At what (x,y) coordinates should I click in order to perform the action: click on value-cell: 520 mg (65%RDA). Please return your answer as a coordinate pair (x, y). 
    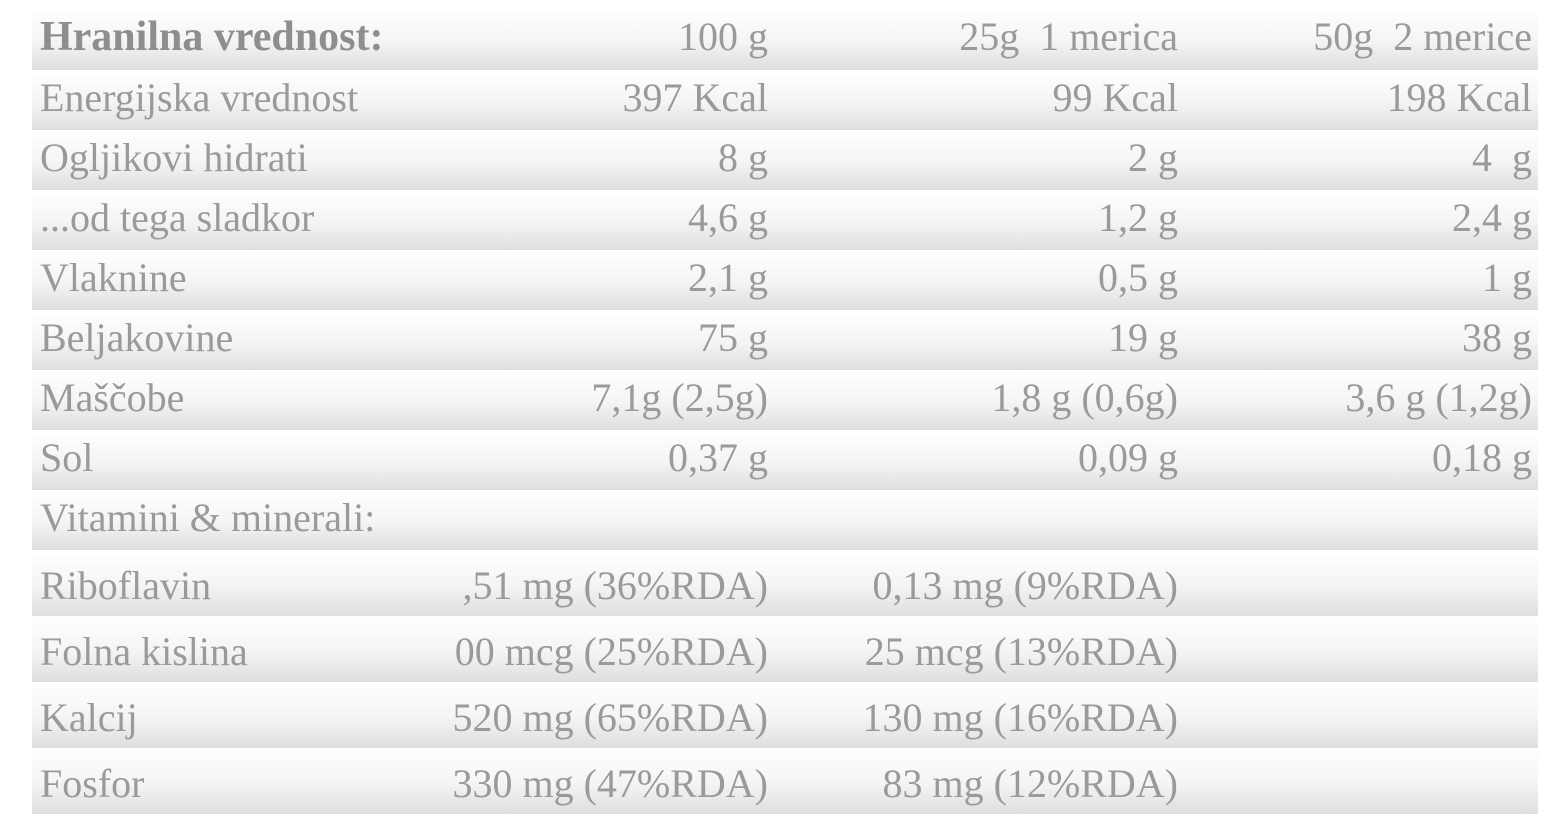
    Looking at the image, I should click on (610, 717).